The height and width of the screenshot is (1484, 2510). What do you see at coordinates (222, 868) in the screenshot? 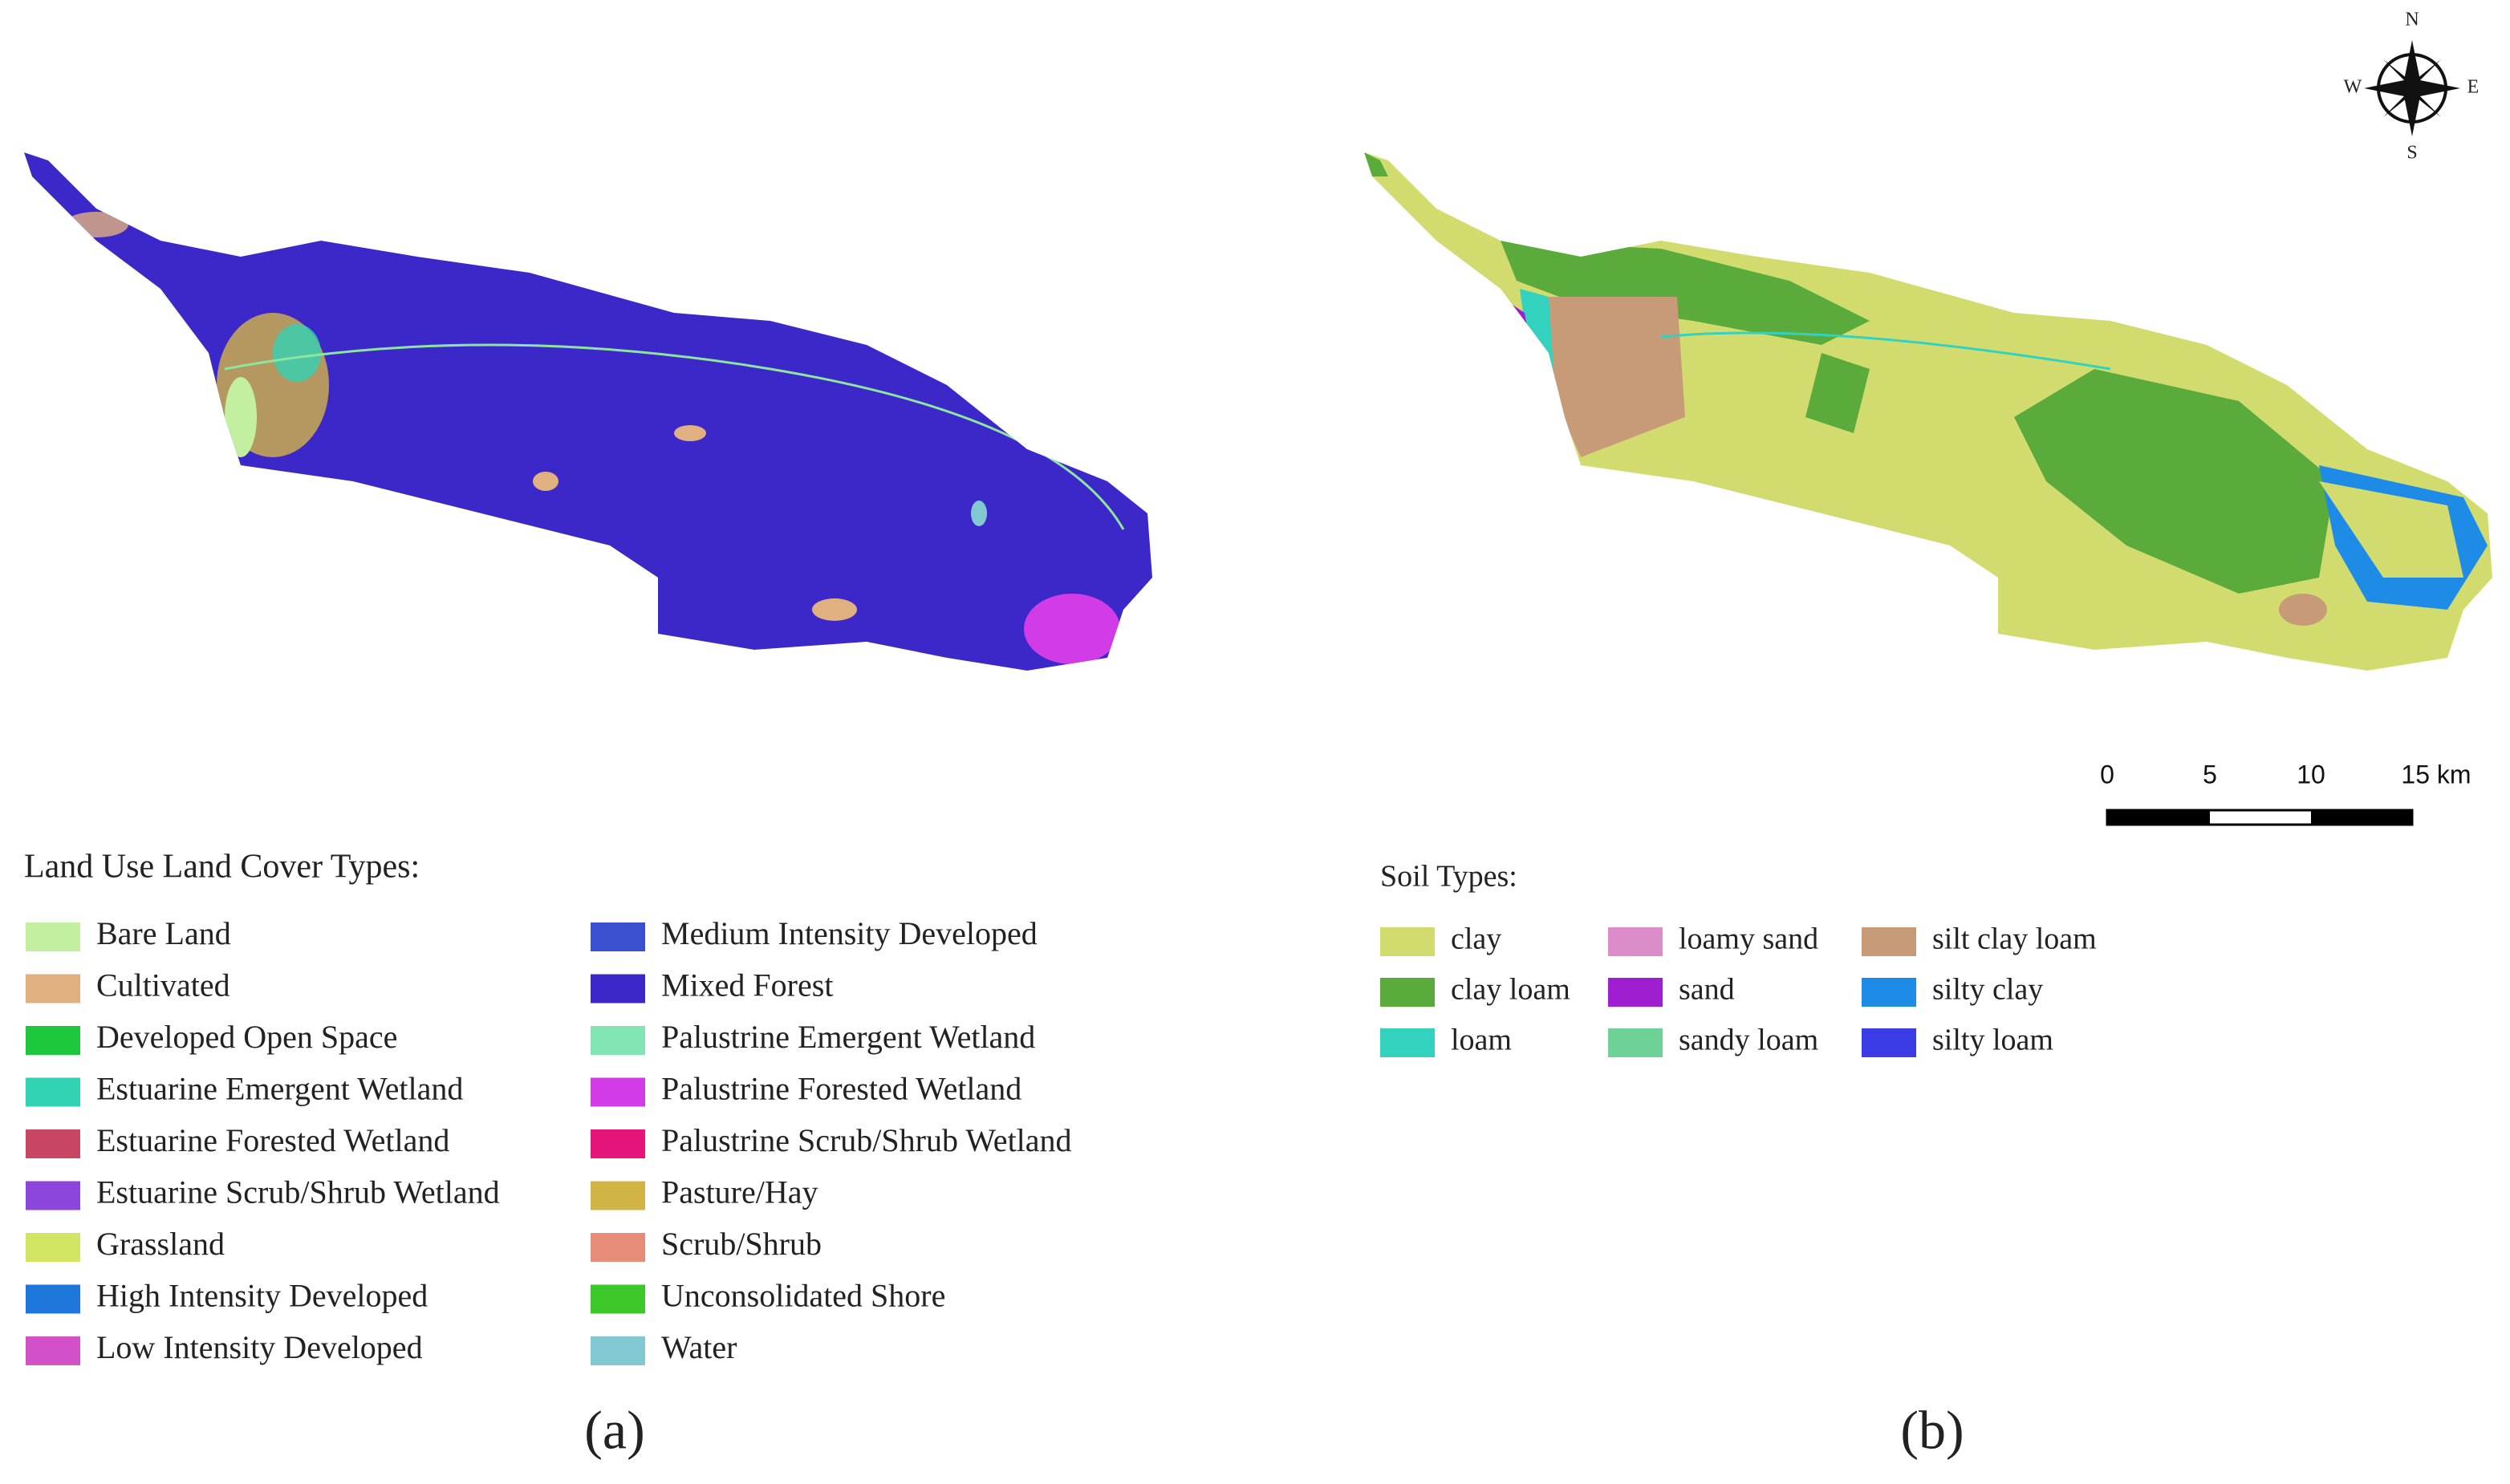
I see `legend-title: Land Use Land Cover Types:` at bounding box center [222, 868].